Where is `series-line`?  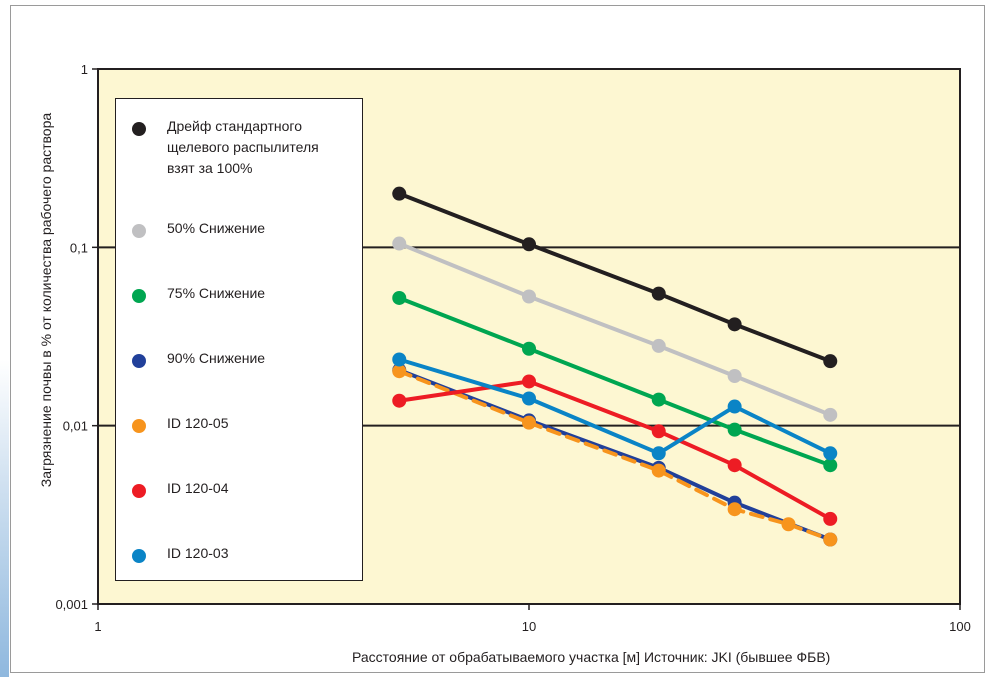
series-line is located at coordinates (615, 455).